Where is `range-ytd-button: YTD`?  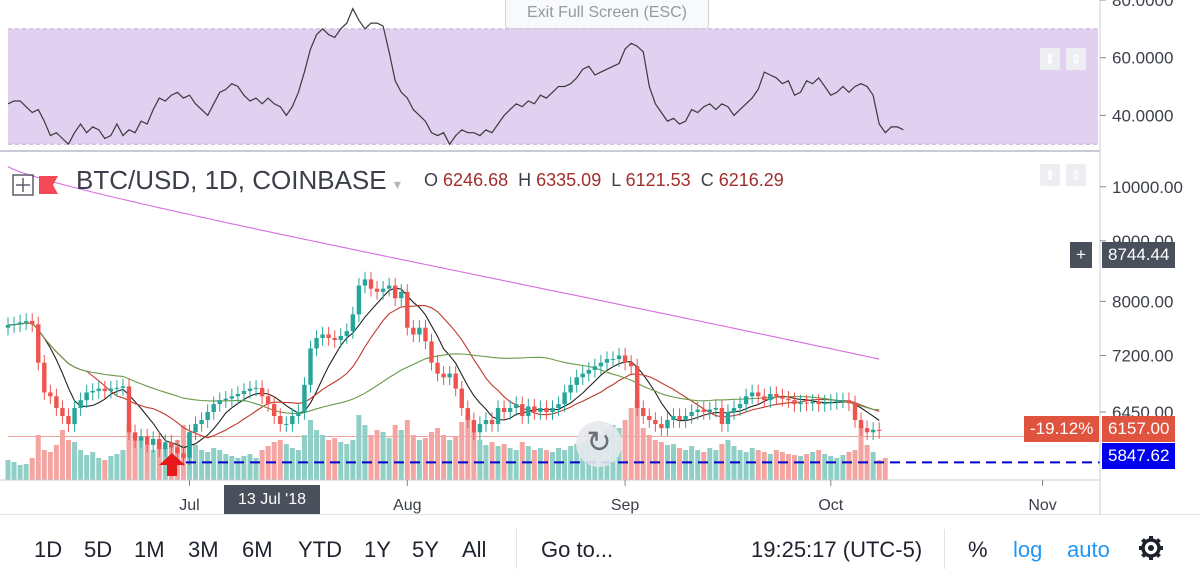 range-ytd-button: YTD is located at coordinates (320, 549).